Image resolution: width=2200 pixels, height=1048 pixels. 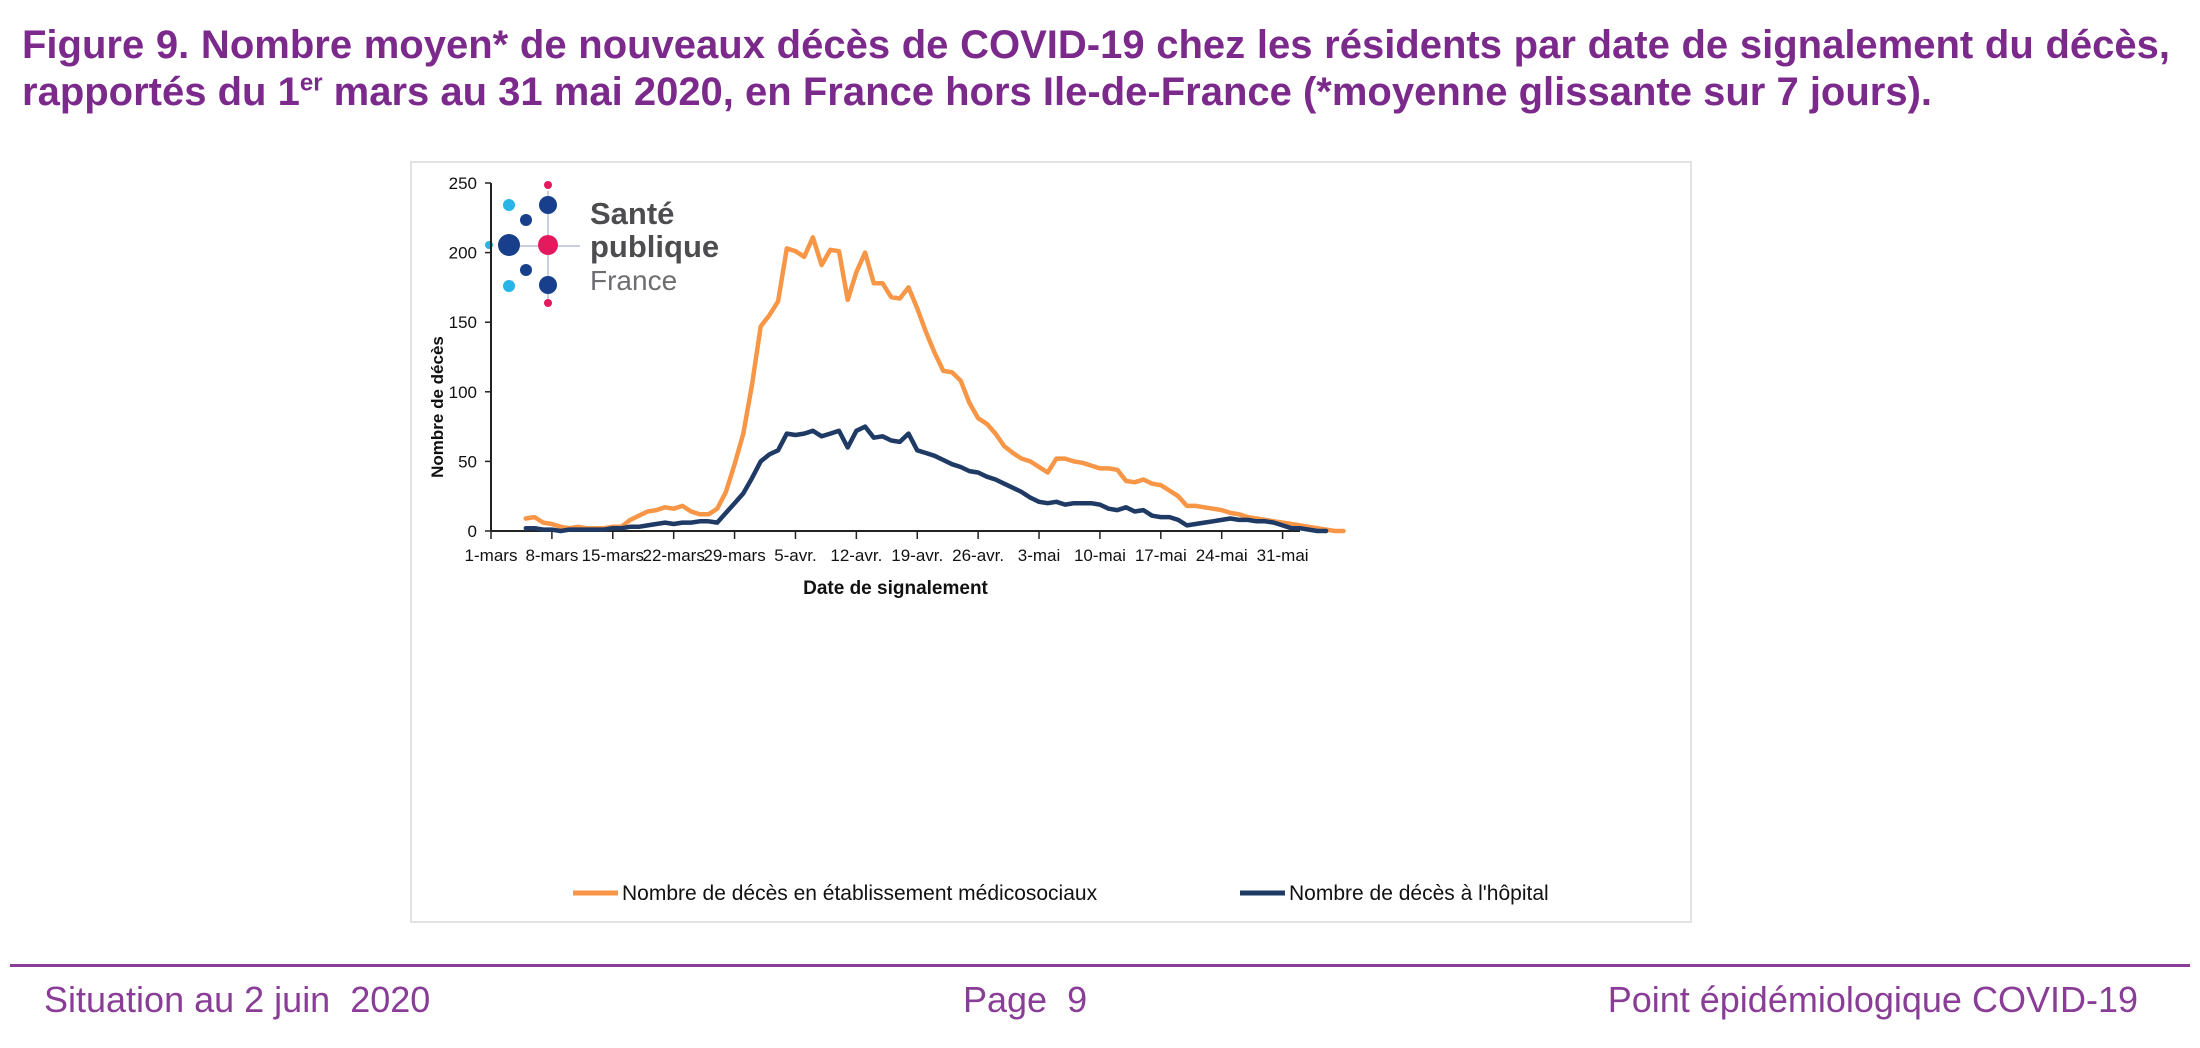 What do you see at coordinates (673, 555) in the screenshot?
I see `x-tick-label: 22-mars` at bounding box center [673, 555].